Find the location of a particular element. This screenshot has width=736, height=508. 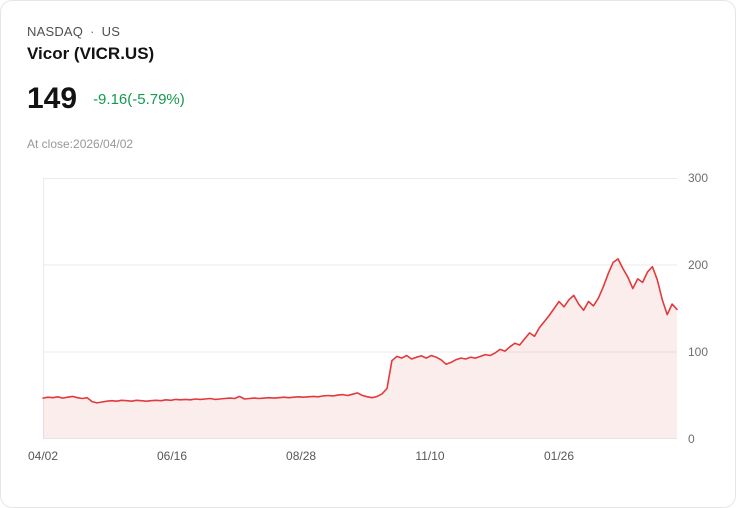

x-axis-label: 11/10 is located at coordinates (430, 456).